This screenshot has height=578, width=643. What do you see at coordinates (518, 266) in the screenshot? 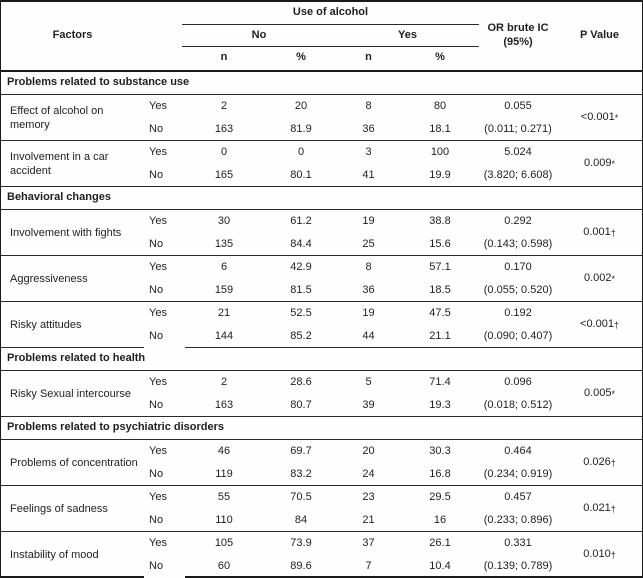
I see `odds-ratio-value: 0.170` at bounding box center [518, 266].